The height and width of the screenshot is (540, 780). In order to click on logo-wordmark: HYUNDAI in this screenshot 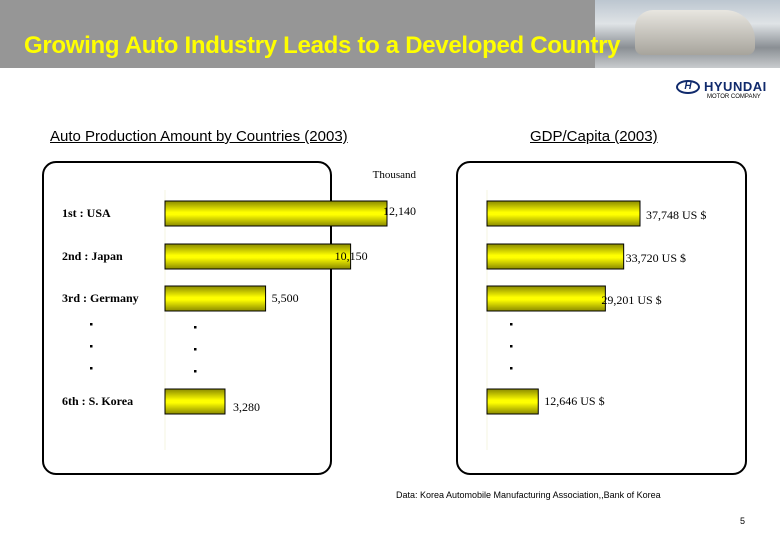, I will do `click(735, 86)`.